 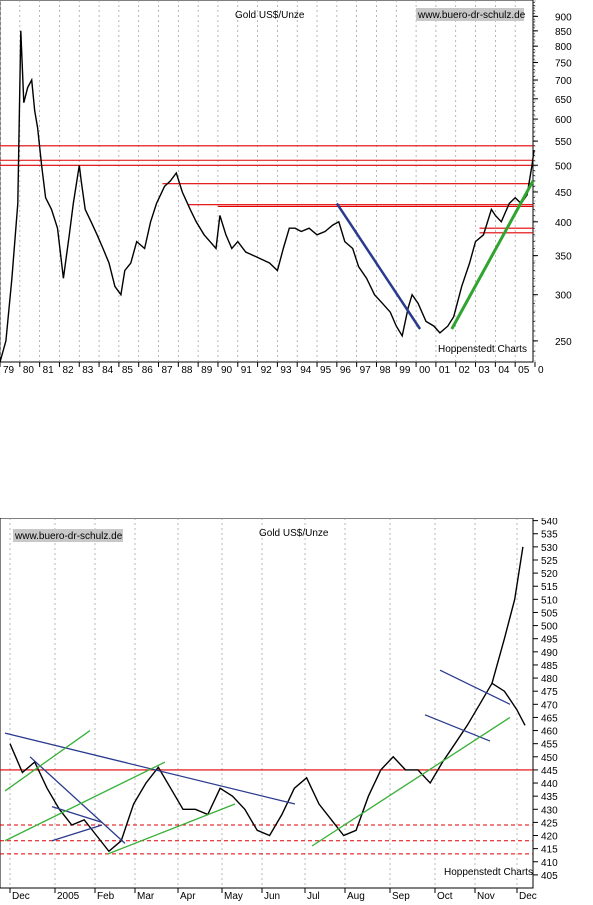 I want to click on x-tick-label: 99, so click(x=405, y=370).